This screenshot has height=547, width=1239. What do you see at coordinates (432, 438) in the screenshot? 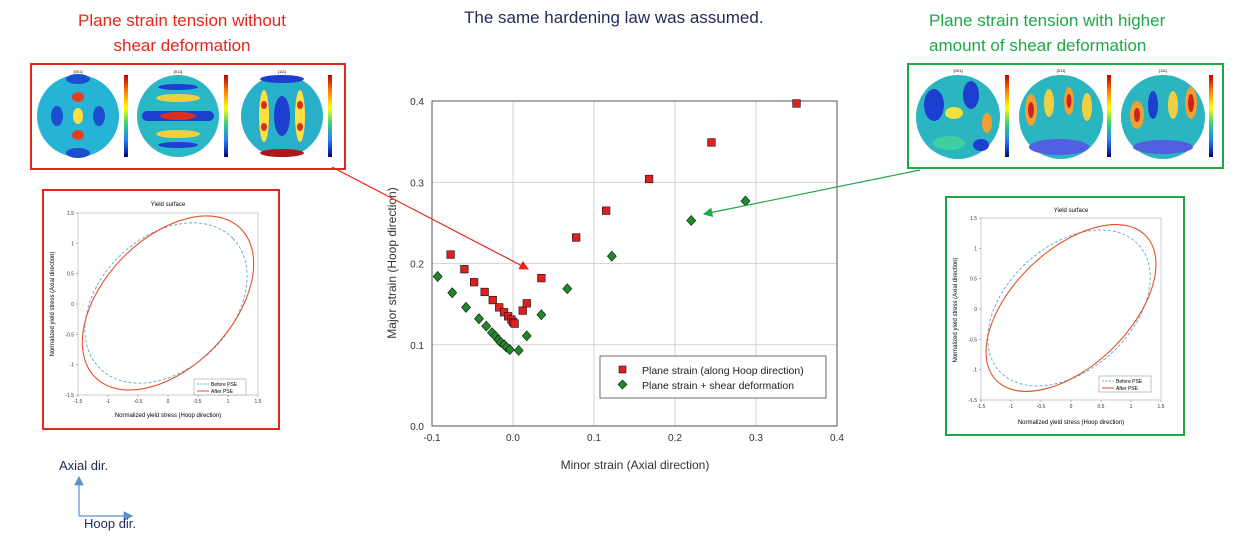
I see `x-tick-label: -0.1` at bounding box center [432, 438].